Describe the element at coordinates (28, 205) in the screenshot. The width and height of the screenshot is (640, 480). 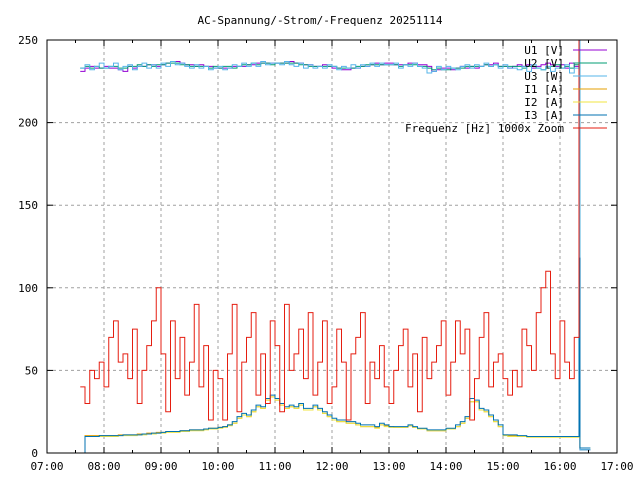
I see `y-tick-label: 150` at that location.